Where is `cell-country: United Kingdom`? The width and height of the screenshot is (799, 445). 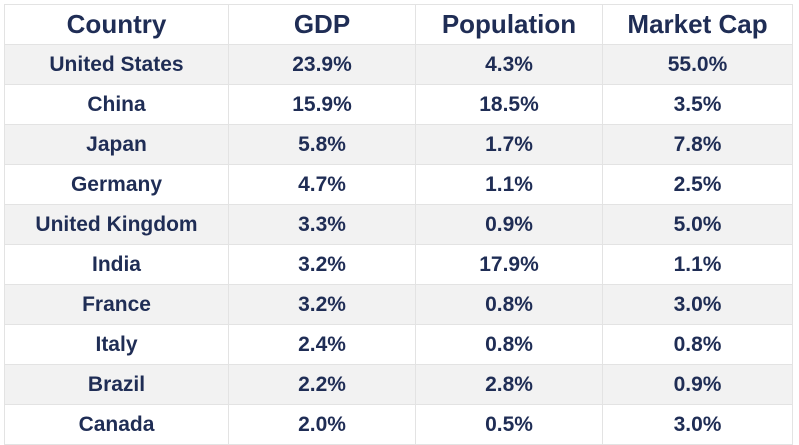
cell-country: United Kingdom is located at coordinates (116, 224).